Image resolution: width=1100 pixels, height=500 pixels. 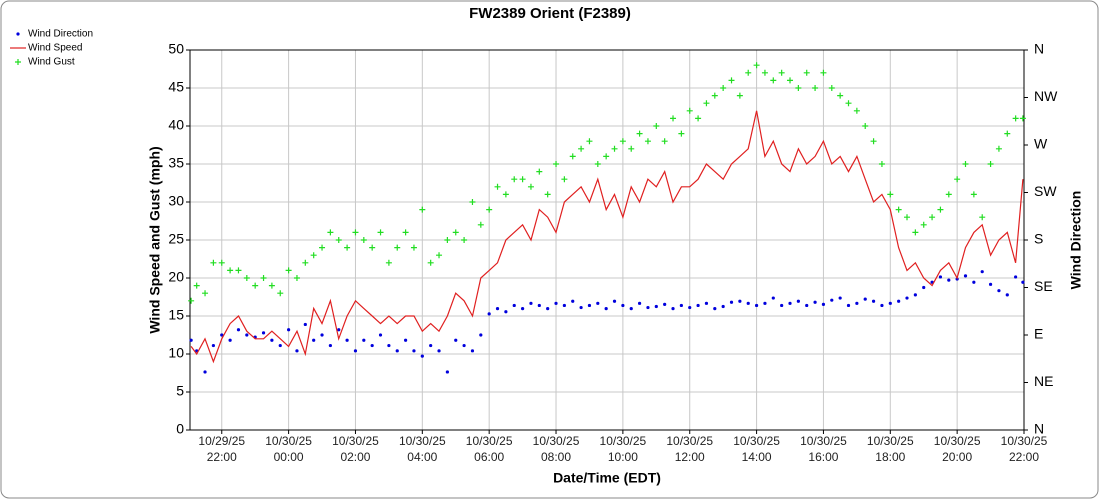 What do you see at coordinates (176, 87) in the screenshot?
I see `y-tick-label: 45` at bounding box center [176, 87].